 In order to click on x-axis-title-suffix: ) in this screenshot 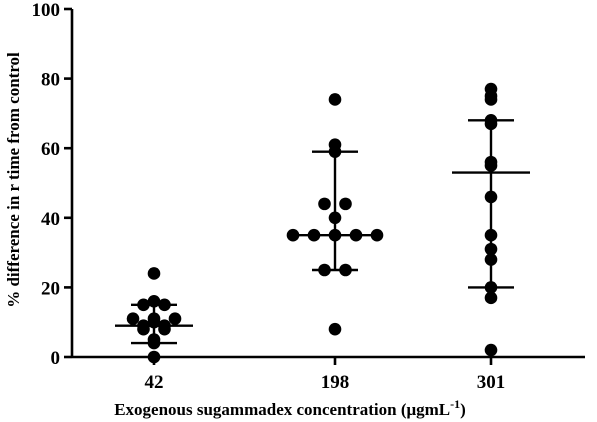, I will do `click(463, 409)`.